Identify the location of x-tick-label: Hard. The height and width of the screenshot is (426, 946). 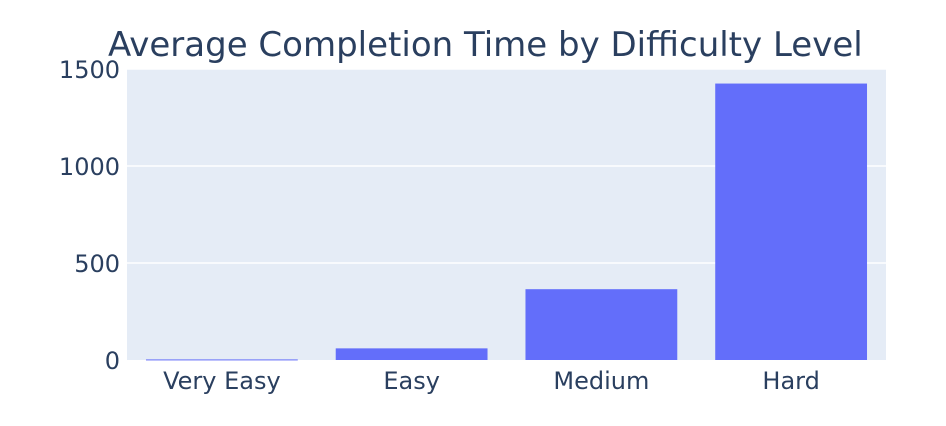
(790, 381).